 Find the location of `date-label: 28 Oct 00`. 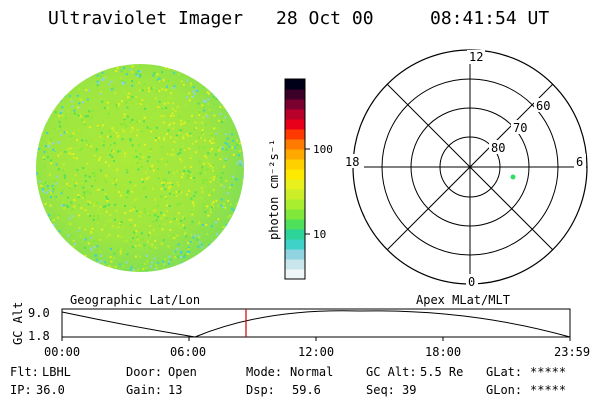

date-label: 28 Oct 00 is located at coordinates (325, 18).